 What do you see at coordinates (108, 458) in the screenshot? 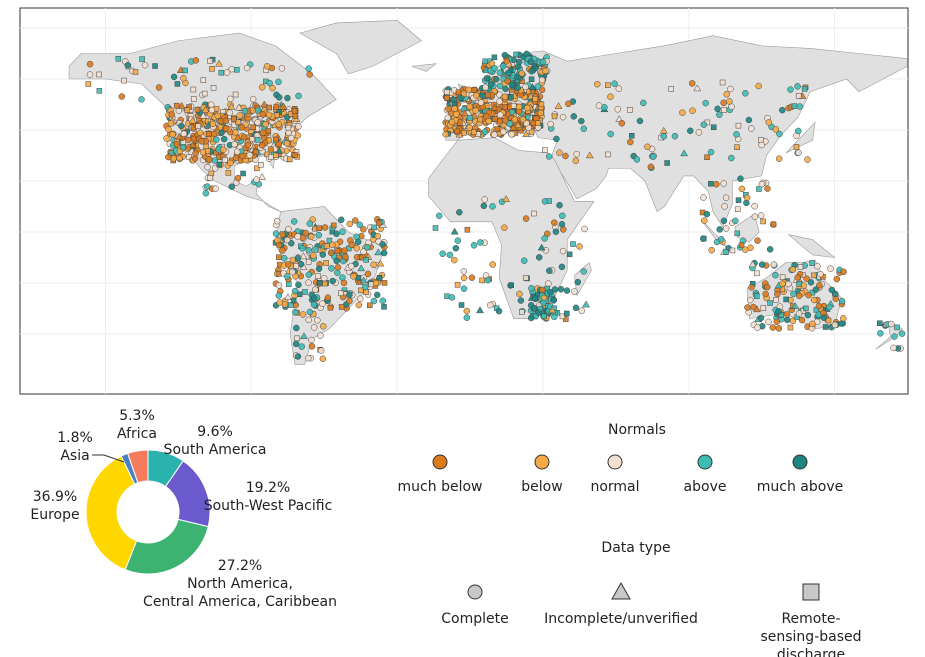
I see `leader-line` at bounding box center [108, 458].